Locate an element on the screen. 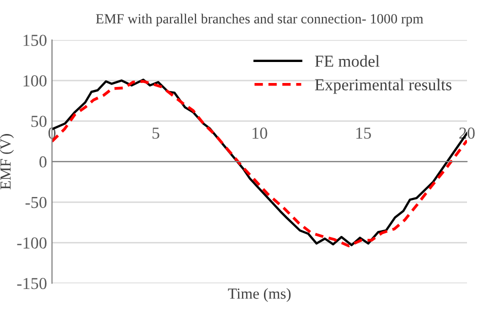 The width and height of the screenshot is (500, 320). legend-label: FE model is located at coordinates (347, 61).